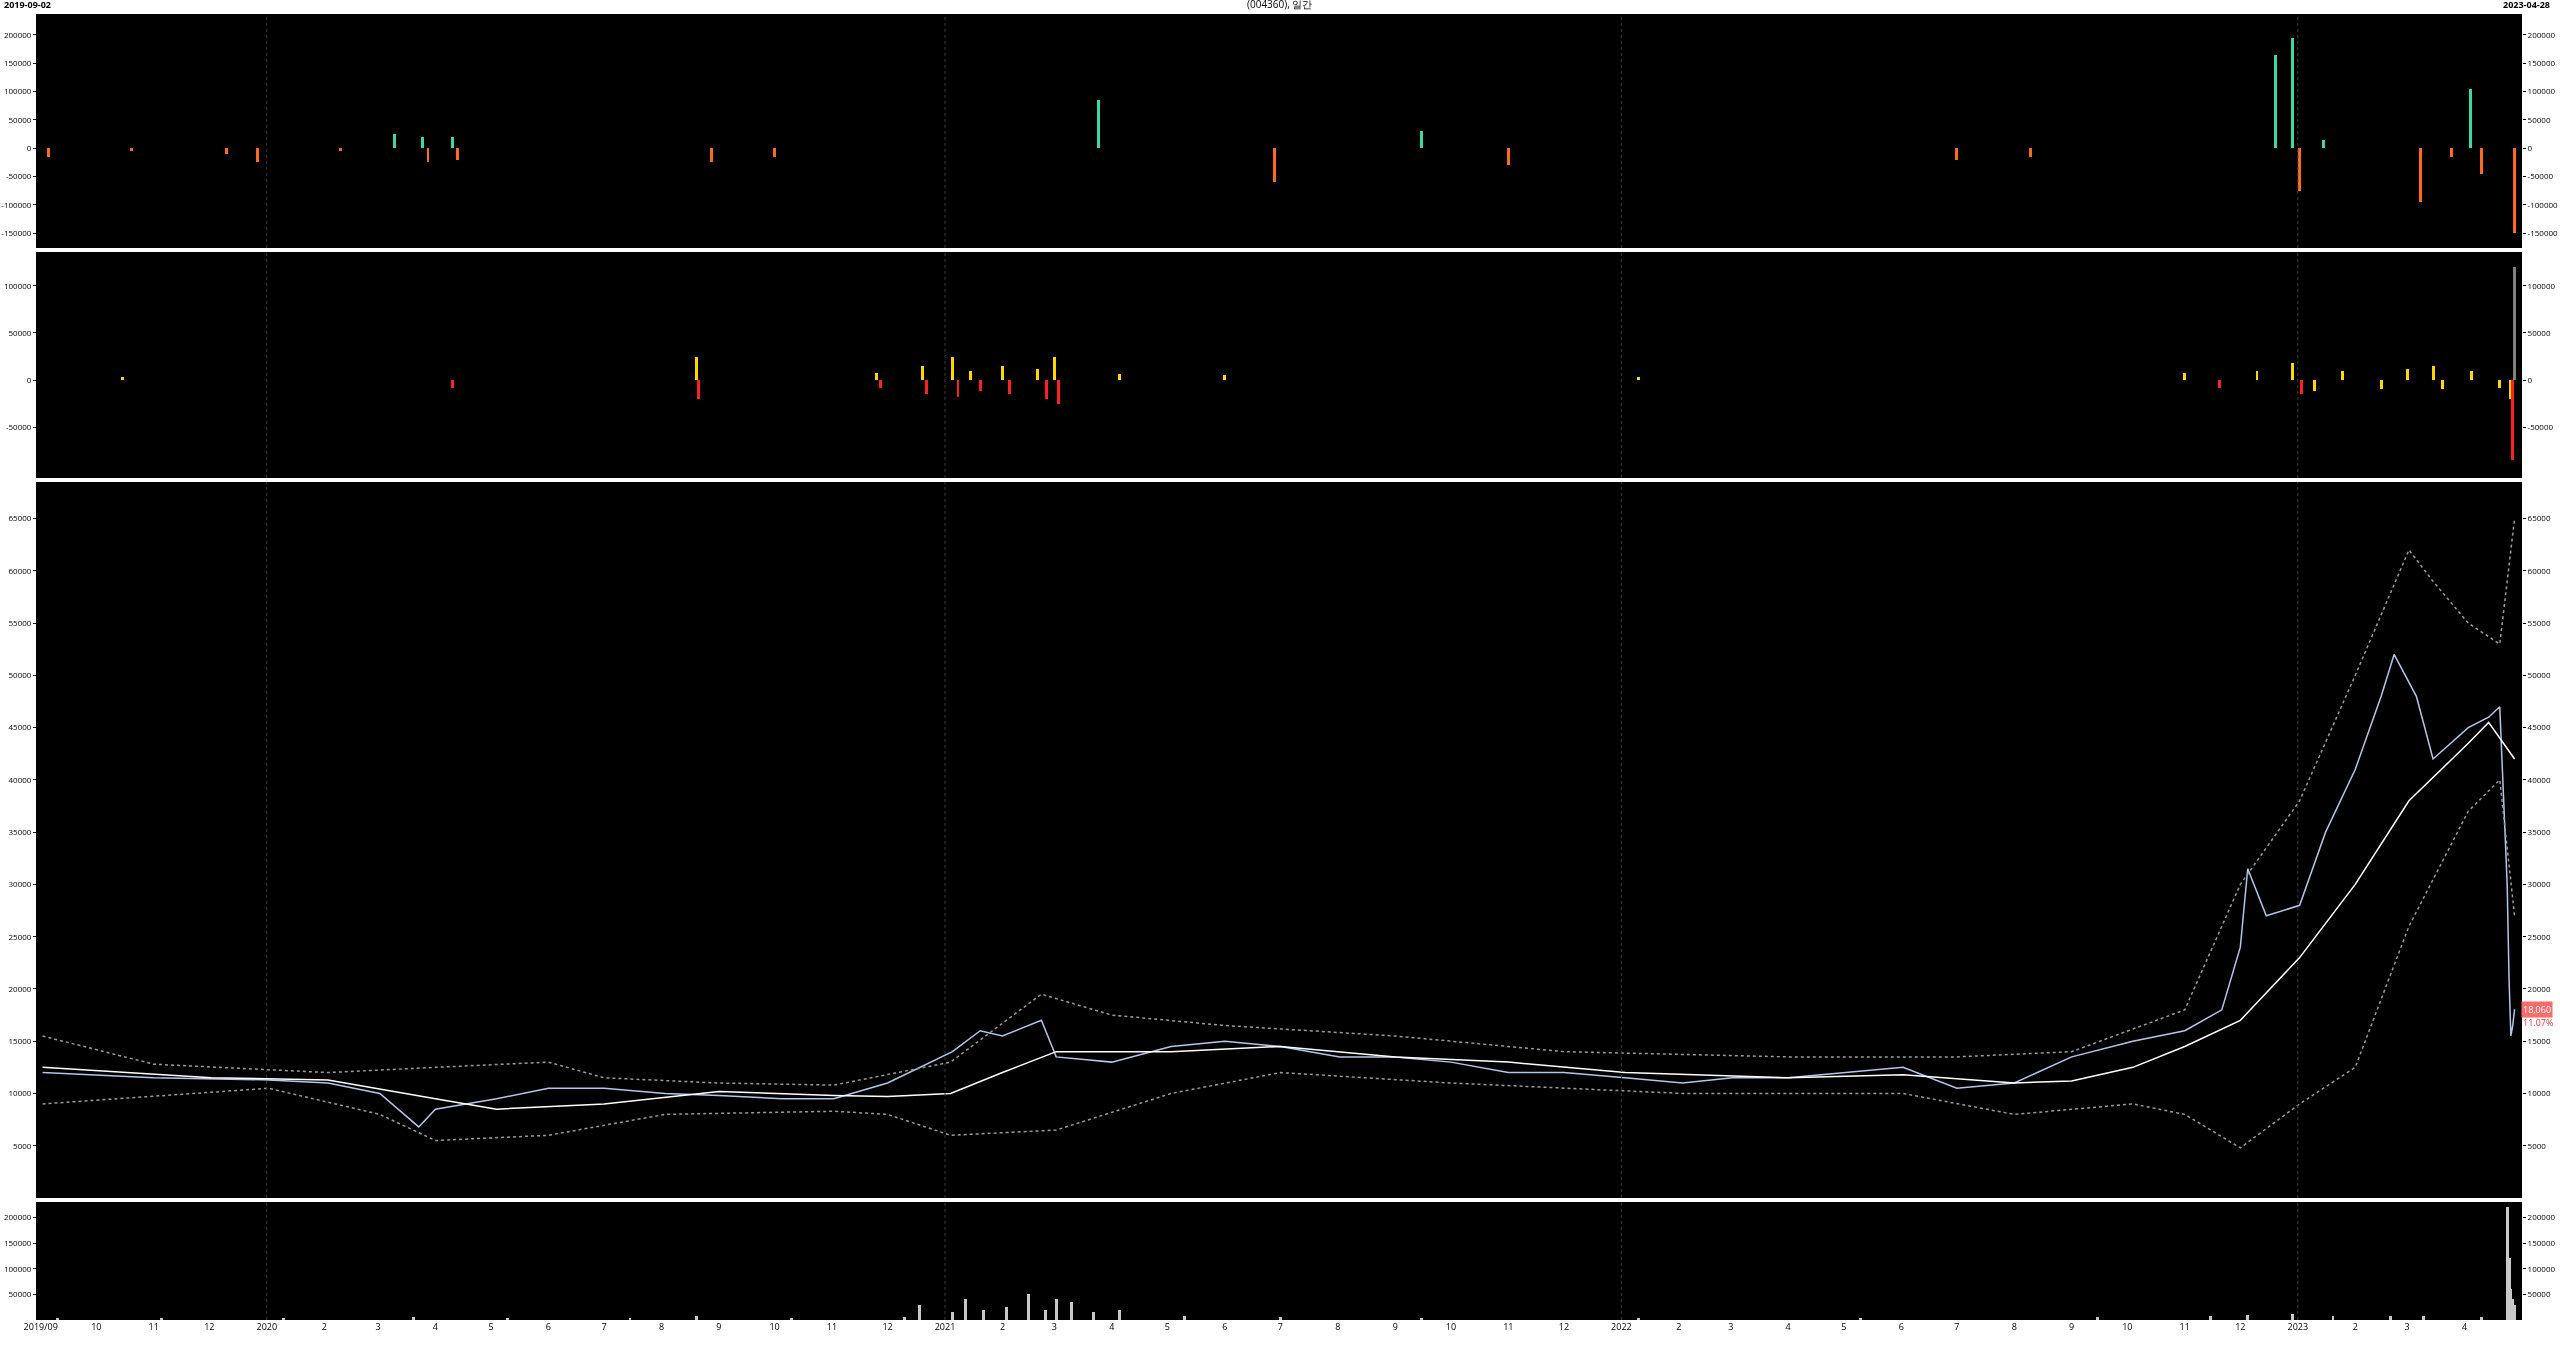 The width and height of the screenshot is (2560, 1353). Describe the element at coordinates (2543, 233) in the screenshot. I see `y2-tick-label: -150000` at that location.